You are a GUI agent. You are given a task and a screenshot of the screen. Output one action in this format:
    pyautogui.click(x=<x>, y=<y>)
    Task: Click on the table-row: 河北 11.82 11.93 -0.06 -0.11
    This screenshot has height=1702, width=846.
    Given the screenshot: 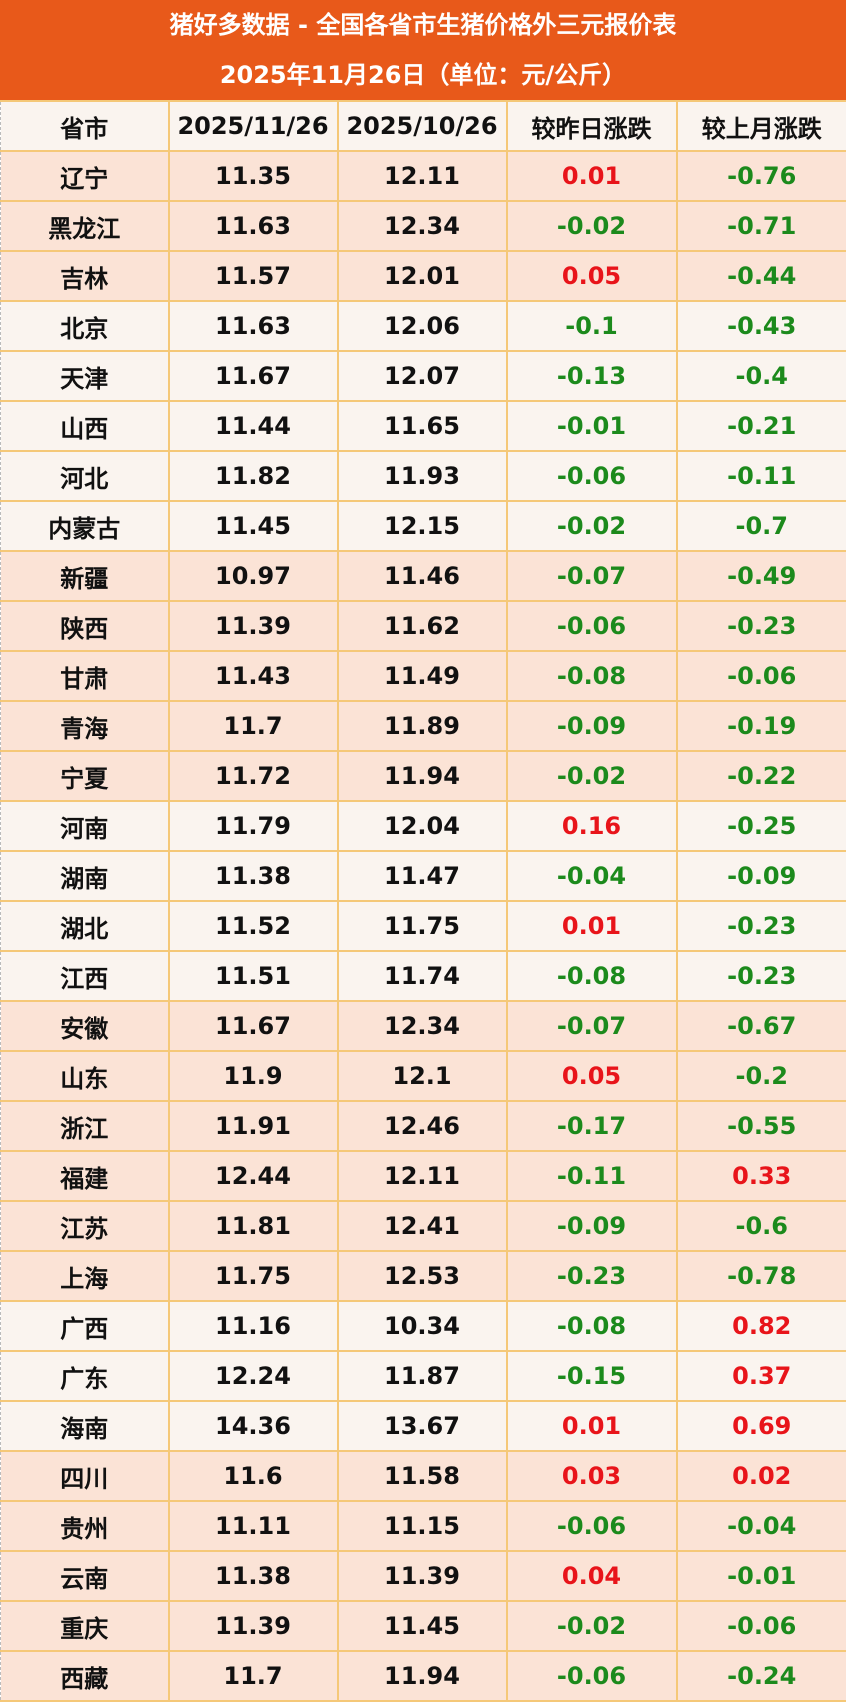 What is the action you would take?
    pyautogui.click(x=423, y=476)
    